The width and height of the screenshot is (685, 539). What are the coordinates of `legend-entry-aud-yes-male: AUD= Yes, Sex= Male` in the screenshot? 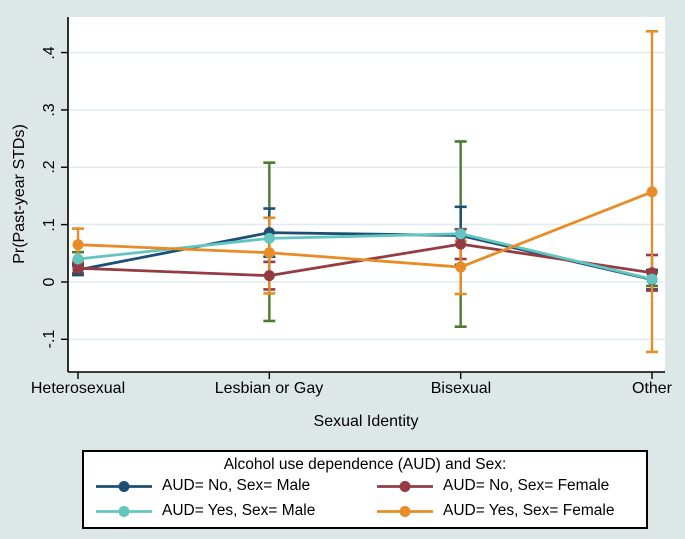 It's located at (224, 511).